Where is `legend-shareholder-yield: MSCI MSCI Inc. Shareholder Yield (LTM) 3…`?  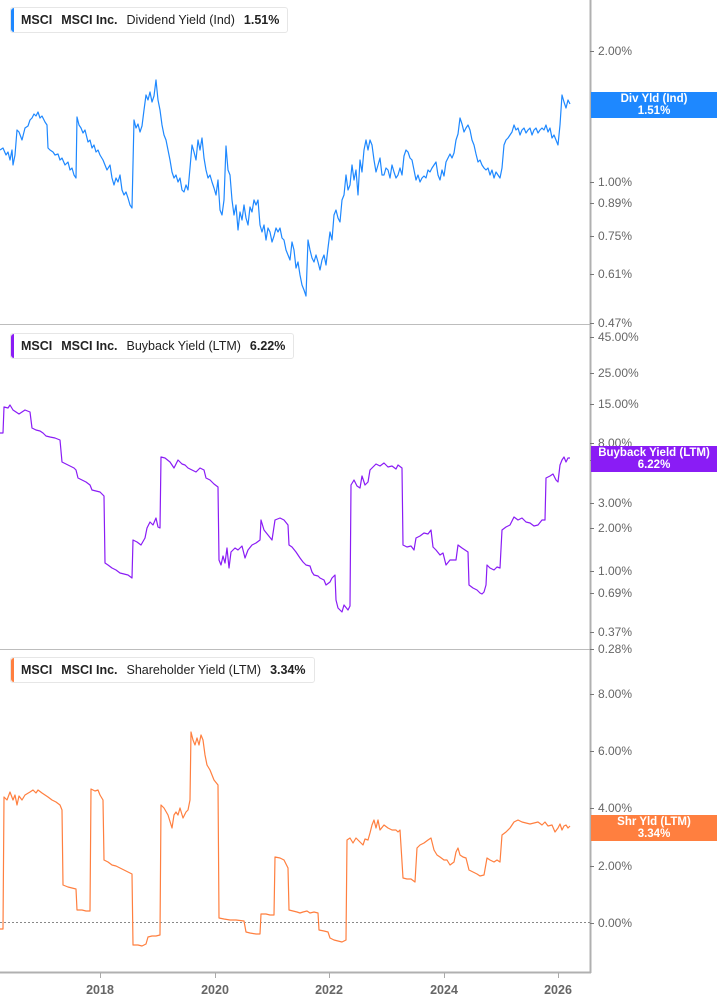
legend-shareholder-yield: MSCI MSCI Inc. Shareholder Yield (LTM) 3… is located at coordinates (162, 670).